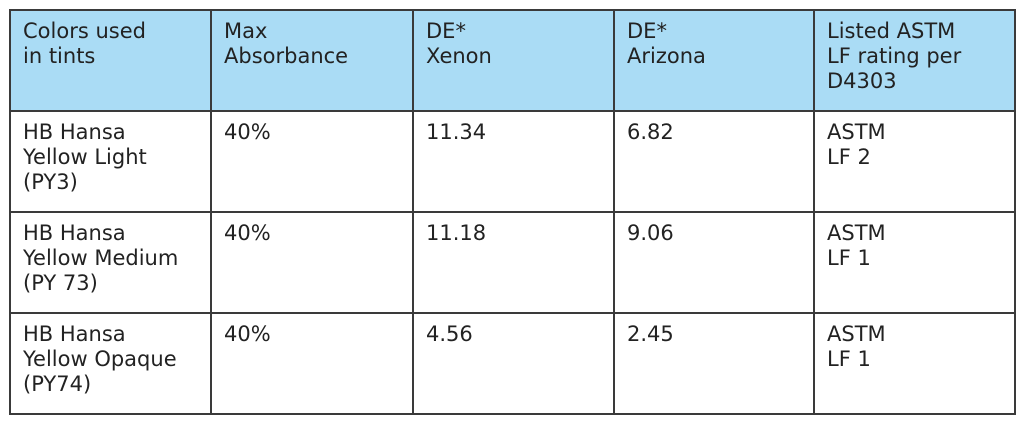 This screenshot has width=1024, height=424. What do you see at coordinates (84, 31) in the screenshot?
I see `cell-line: Colors used` at bounding box center [84, 31].